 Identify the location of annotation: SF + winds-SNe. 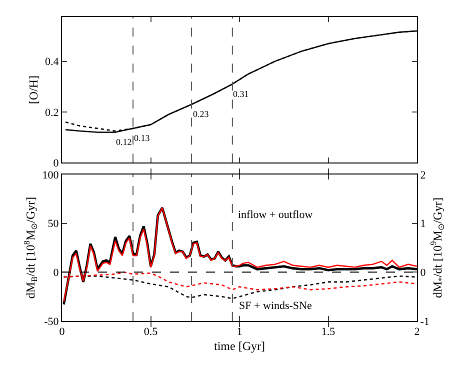
(275, 306).